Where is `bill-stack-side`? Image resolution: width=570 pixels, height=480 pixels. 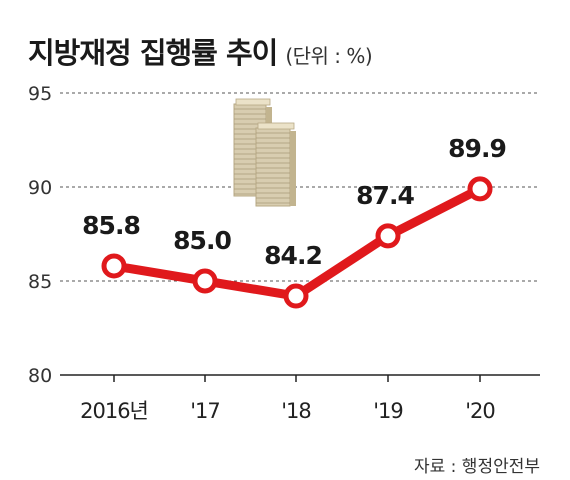 bill-stack-side is located at coordinates (293, 168).